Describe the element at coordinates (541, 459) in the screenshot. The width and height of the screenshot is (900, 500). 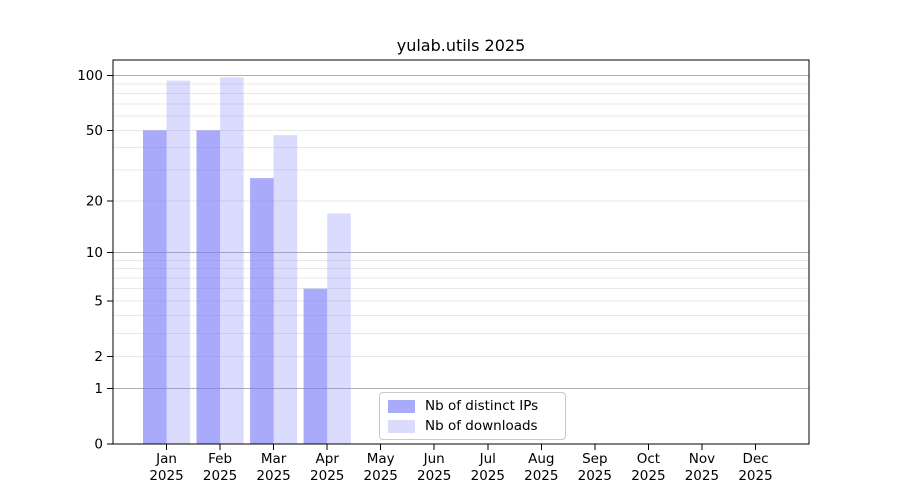
I see `x-tick-label-aug-2025: Aug` at that location.